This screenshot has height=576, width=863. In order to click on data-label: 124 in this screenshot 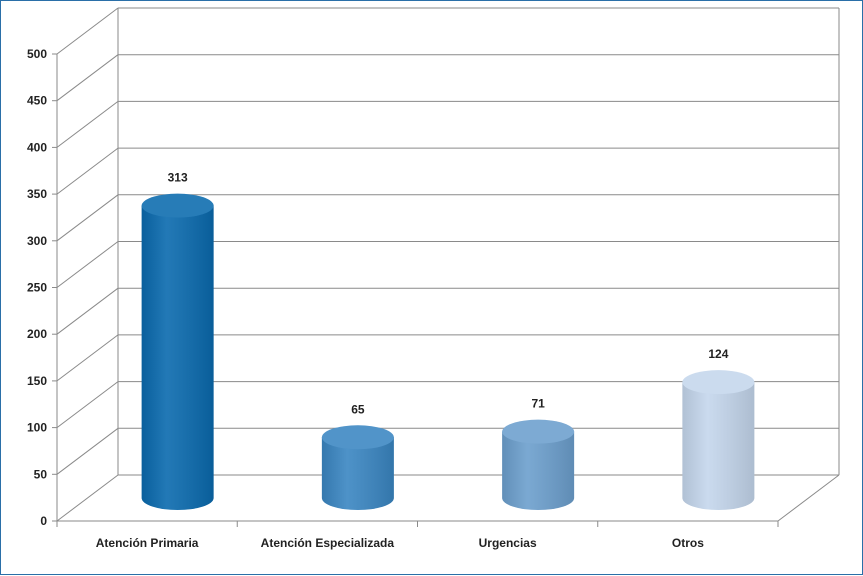, I will do `click(718, 354)`.